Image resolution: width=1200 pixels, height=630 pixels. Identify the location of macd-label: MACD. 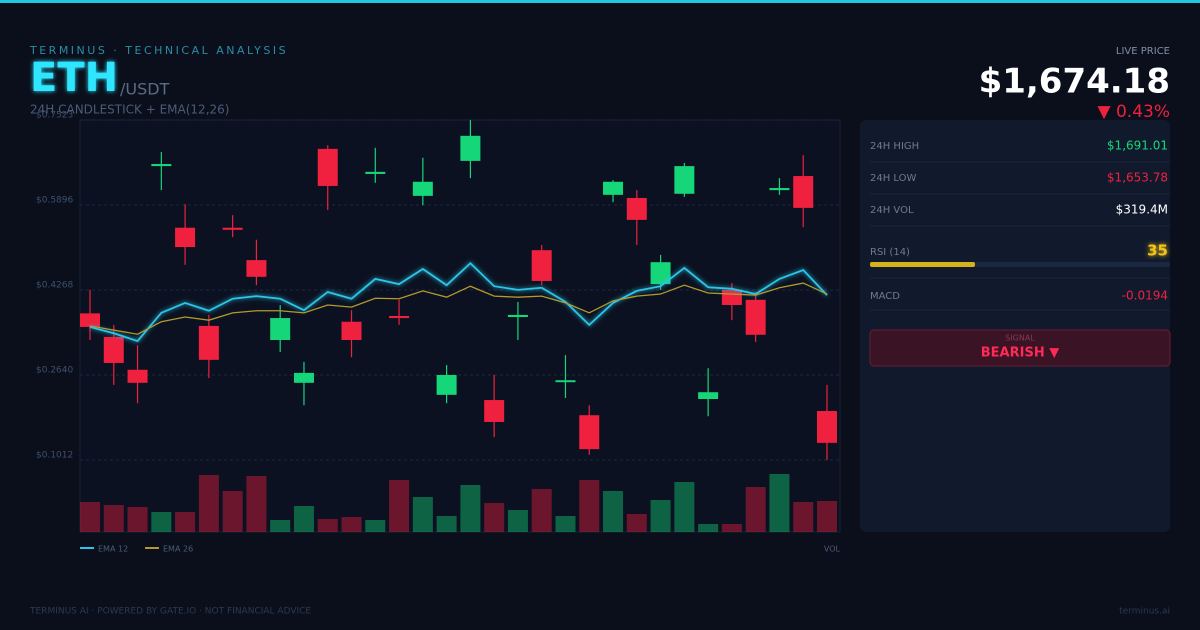
(885, 296).